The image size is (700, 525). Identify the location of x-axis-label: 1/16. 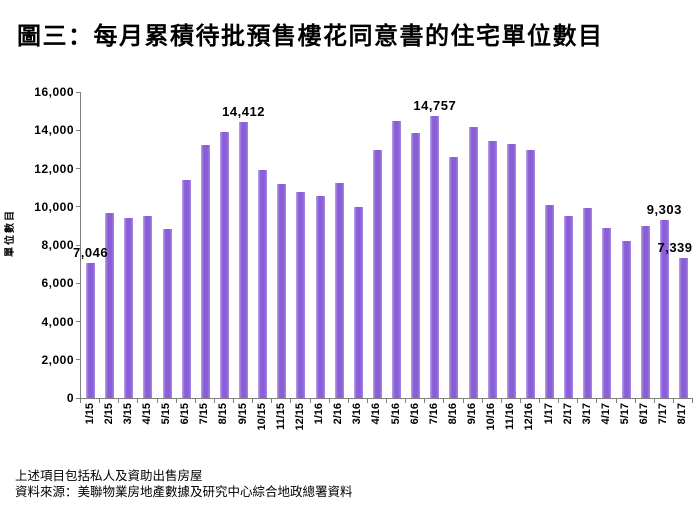
(319, 414).